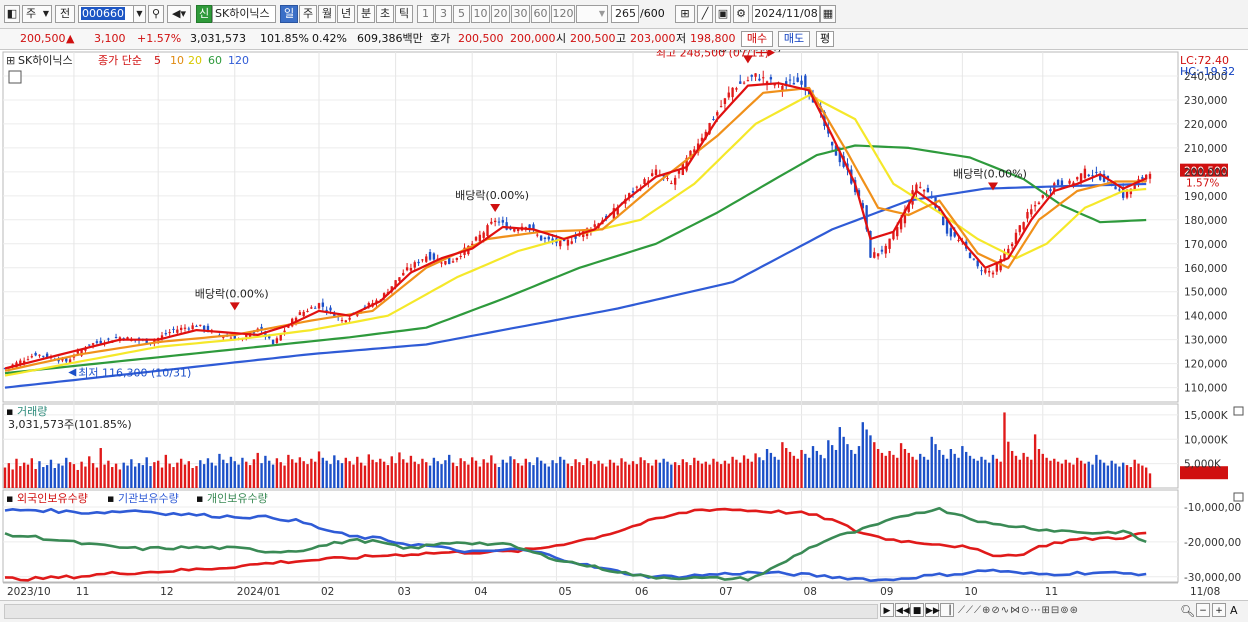 The width and height of the screenshot is (1248, 624). What do you see at coordinates (404, 14) in the screenshot?
I see `period-tick: 틱` at bounding box center [404, 14].